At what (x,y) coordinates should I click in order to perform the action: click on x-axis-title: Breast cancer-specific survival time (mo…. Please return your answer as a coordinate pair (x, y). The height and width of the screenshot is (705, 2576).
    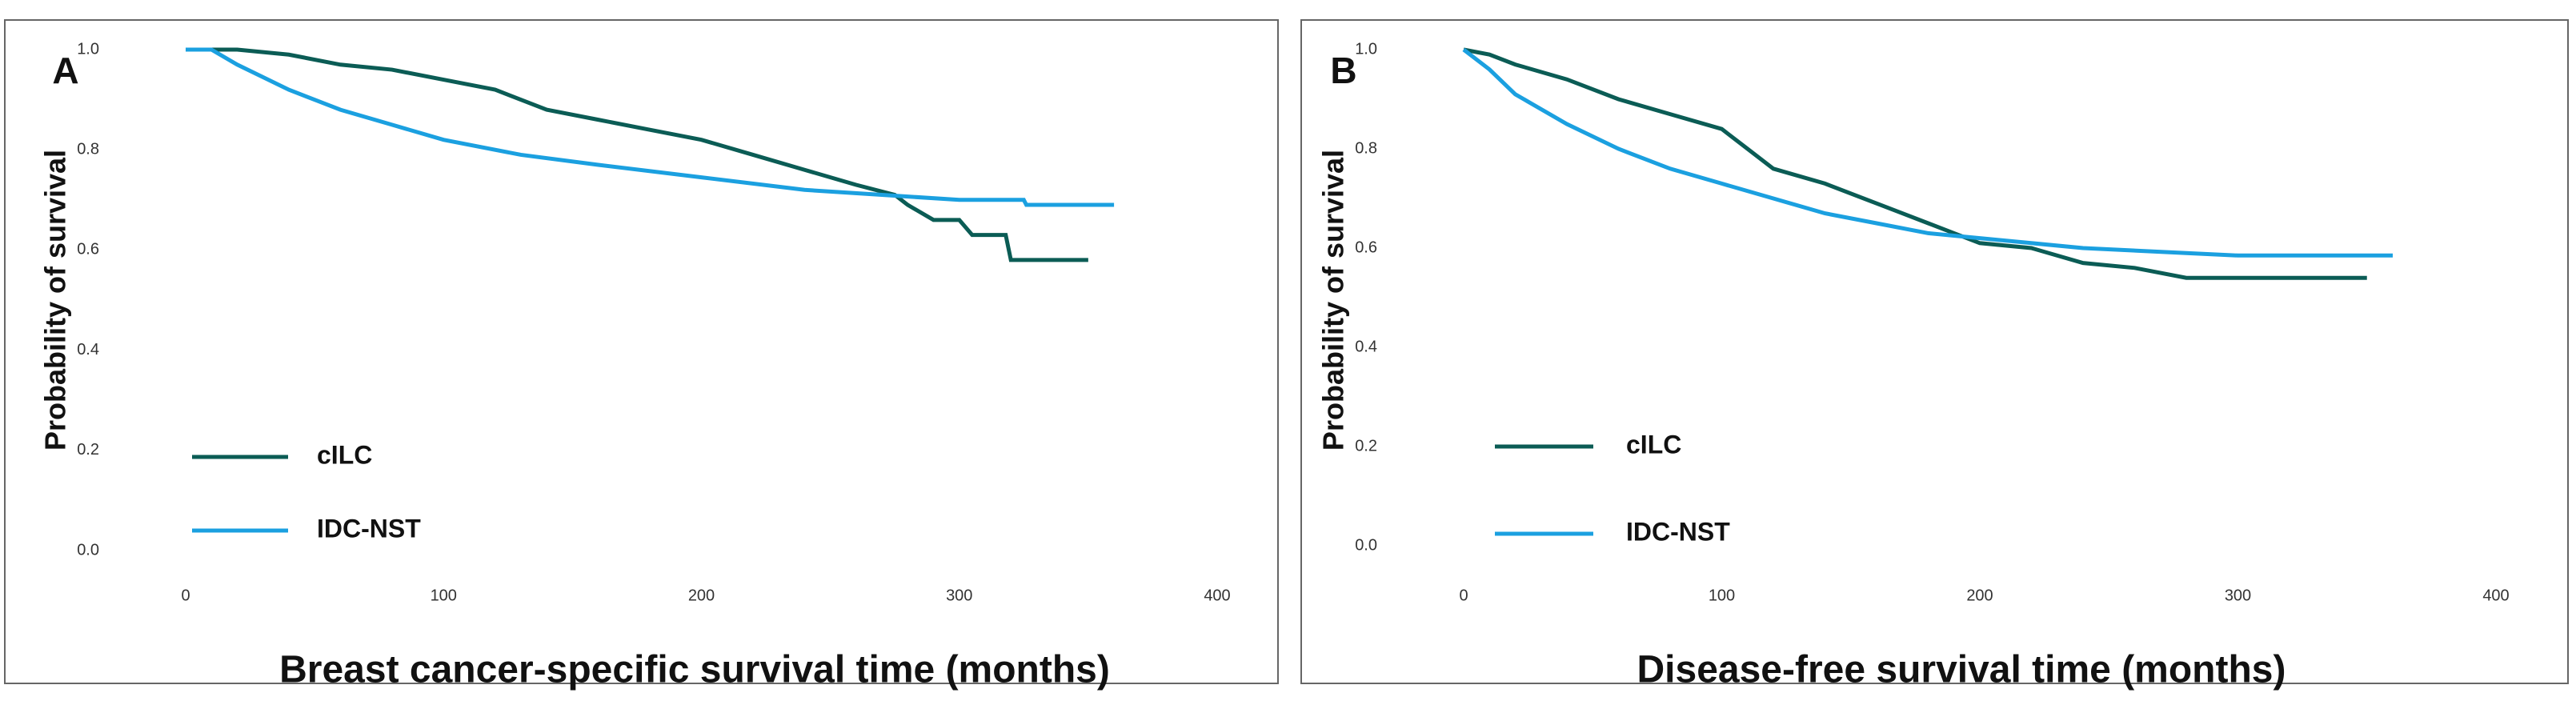
    Looking at the image, I should click on (694, 670).